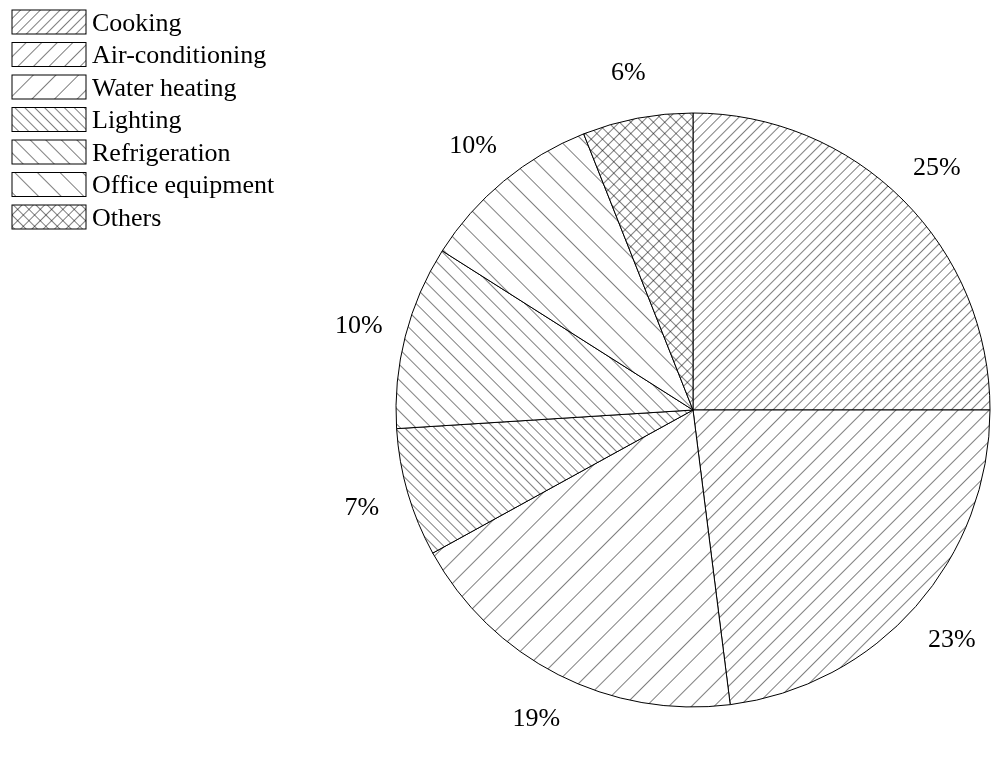 Image resolution: width=1006 pixels, height=758 pixels. What do you see at coordinates (161, 152) in the screenshot?
I see `legend-label: Refrigeration` at bounding box center [161, 152].